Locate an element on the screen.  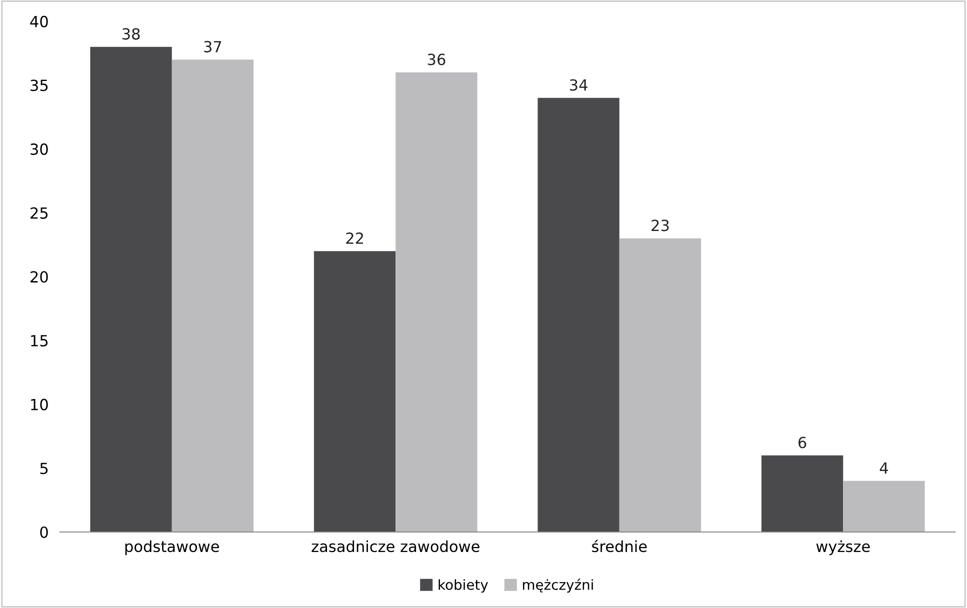
y-tick-label: 15 is located at coordinates (39, 340).